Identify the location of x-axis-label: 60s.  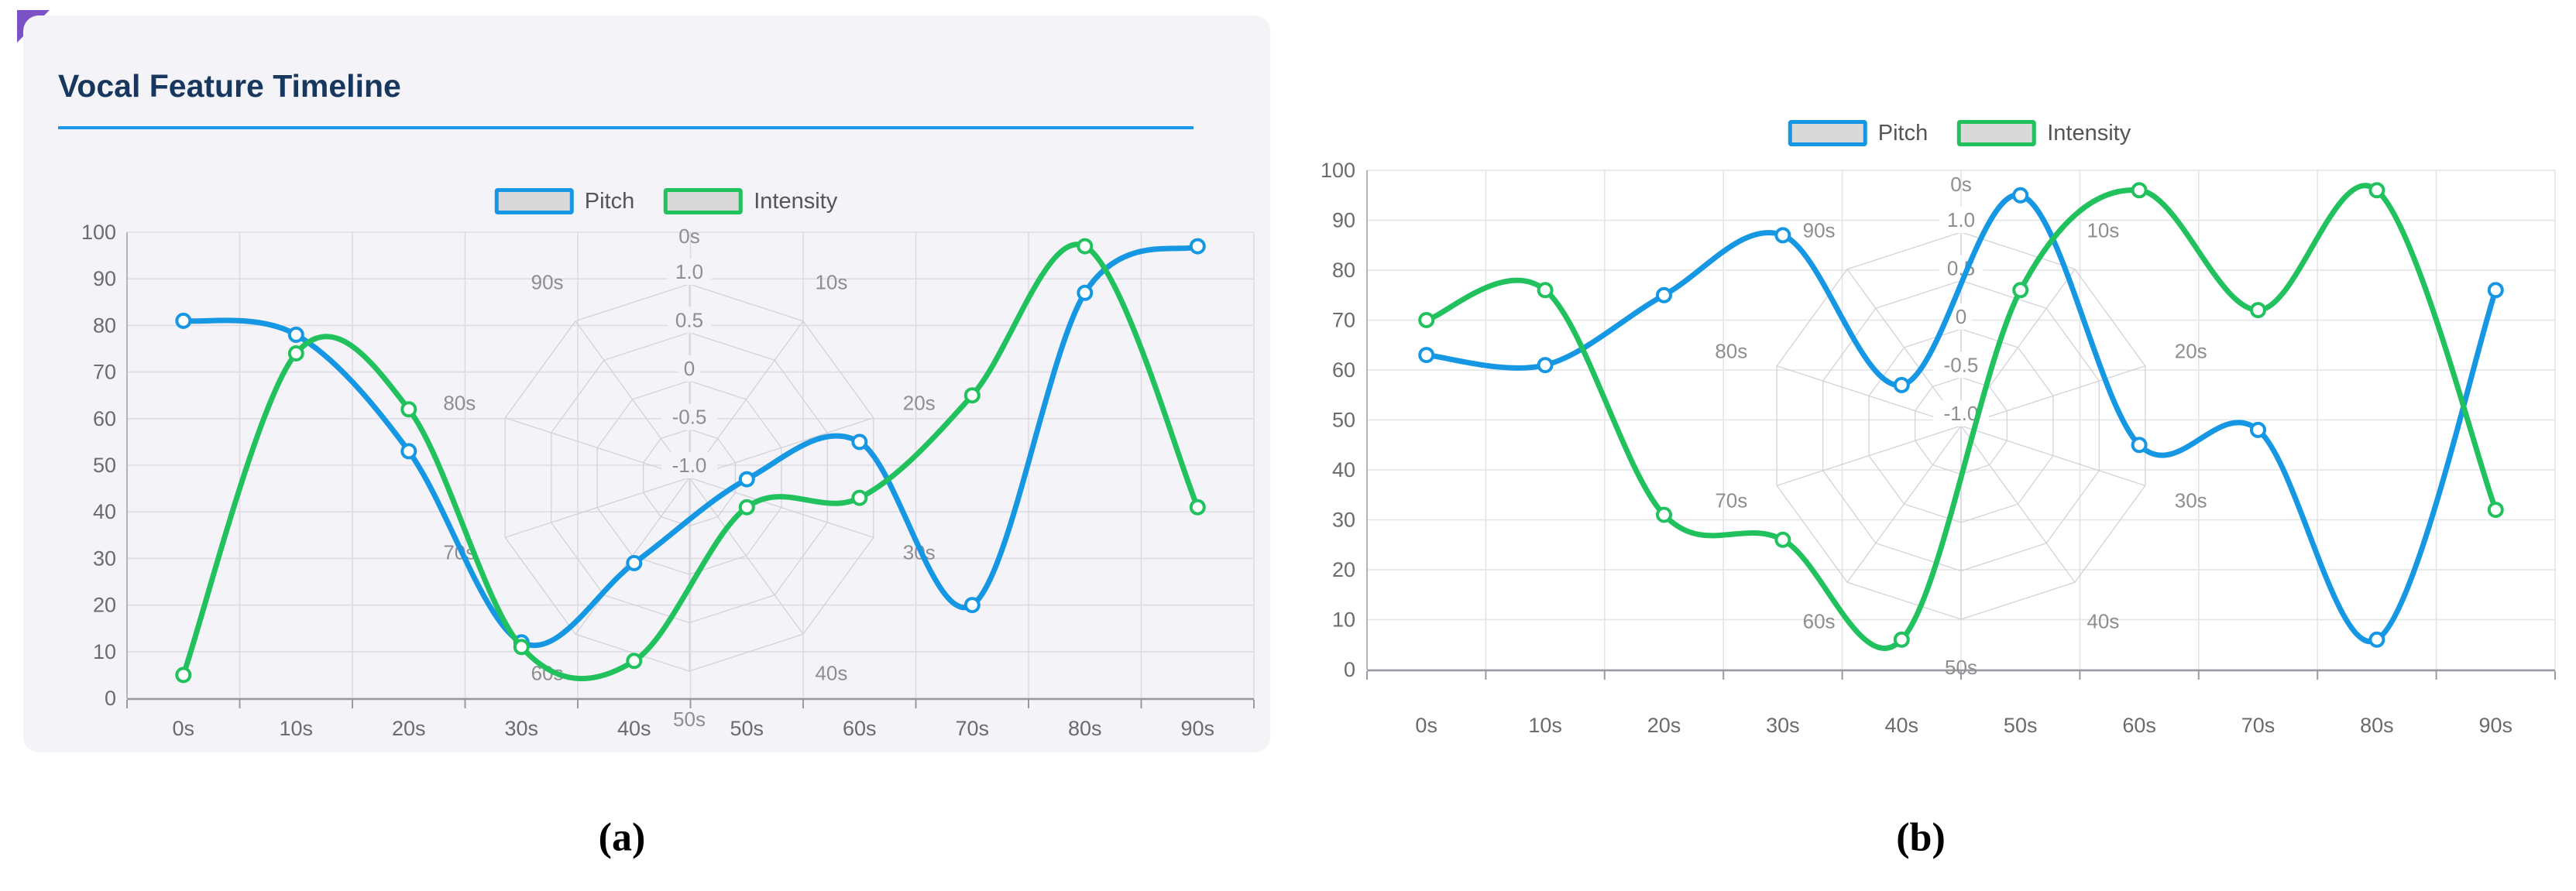
(2139, 725).